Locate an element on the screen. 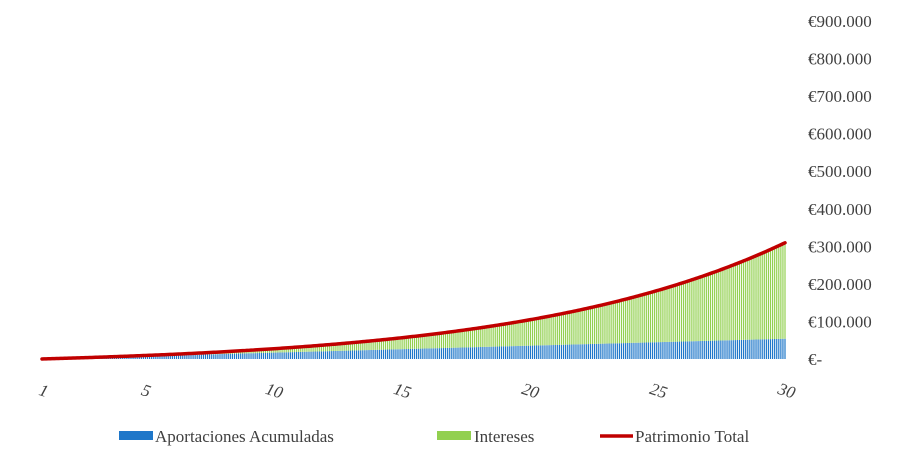 The height and width of the screenshot is (464, 904). y-tick-label: €700.000 is located at coordinates (840, 96).